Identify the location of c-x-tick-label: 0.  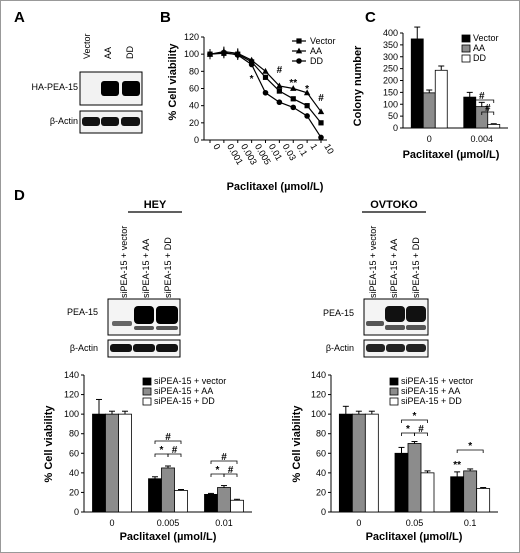
(429, 139).